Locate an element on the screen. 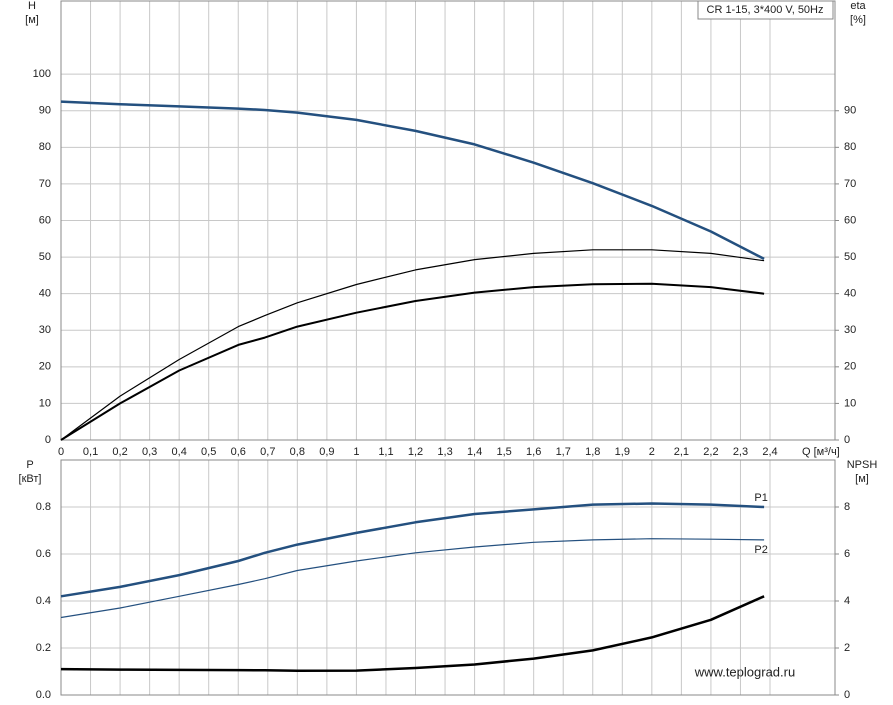 The height and width of the screenshot is (705, 893). x-tick-label: 0,9 is located at coordinates (326, 452).